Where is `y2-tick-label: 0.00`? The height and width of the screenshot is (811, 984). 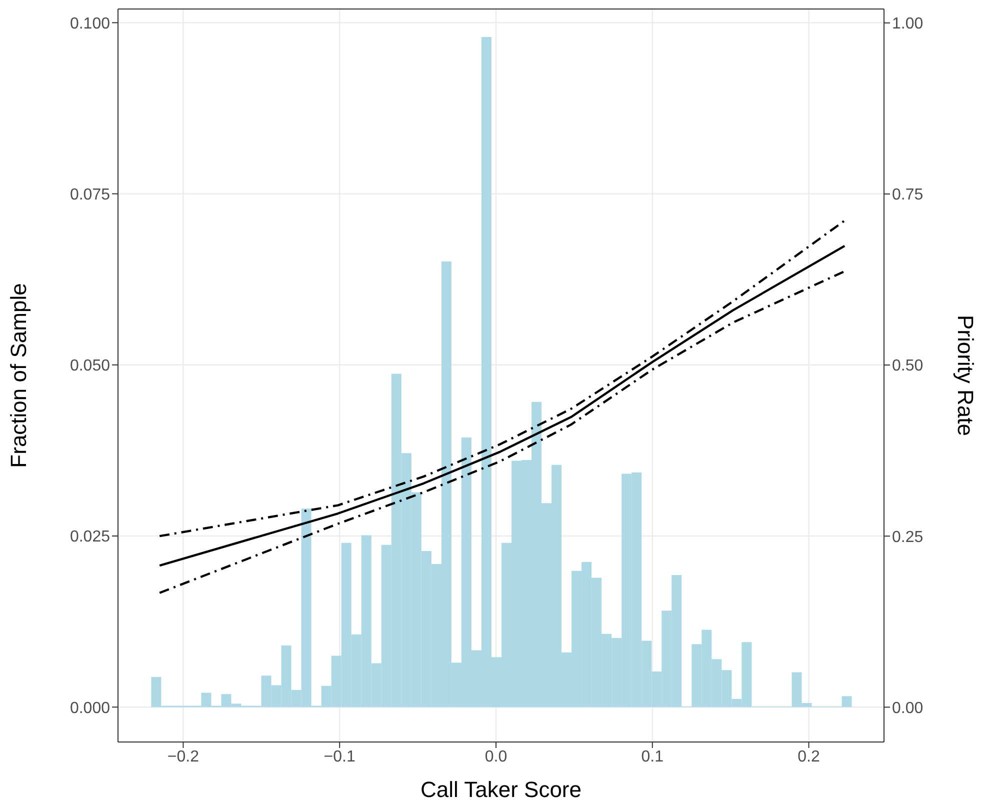 y2-tick-label: 0.00 is located at coordinates (908, 708).